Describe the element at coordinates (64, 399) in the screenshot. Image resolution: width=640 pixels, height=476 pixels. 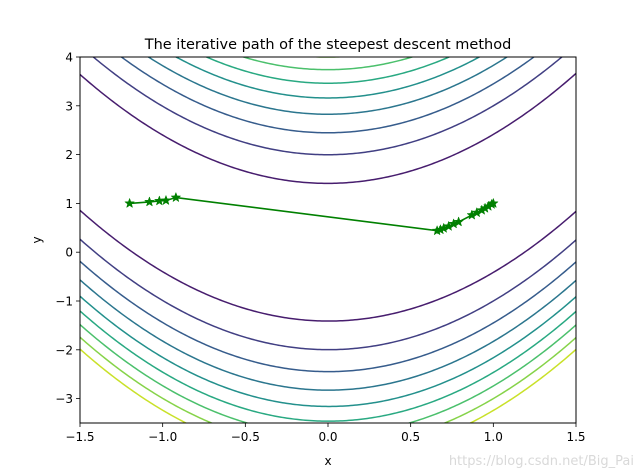
I see `y-tick-label: −3` at that location.